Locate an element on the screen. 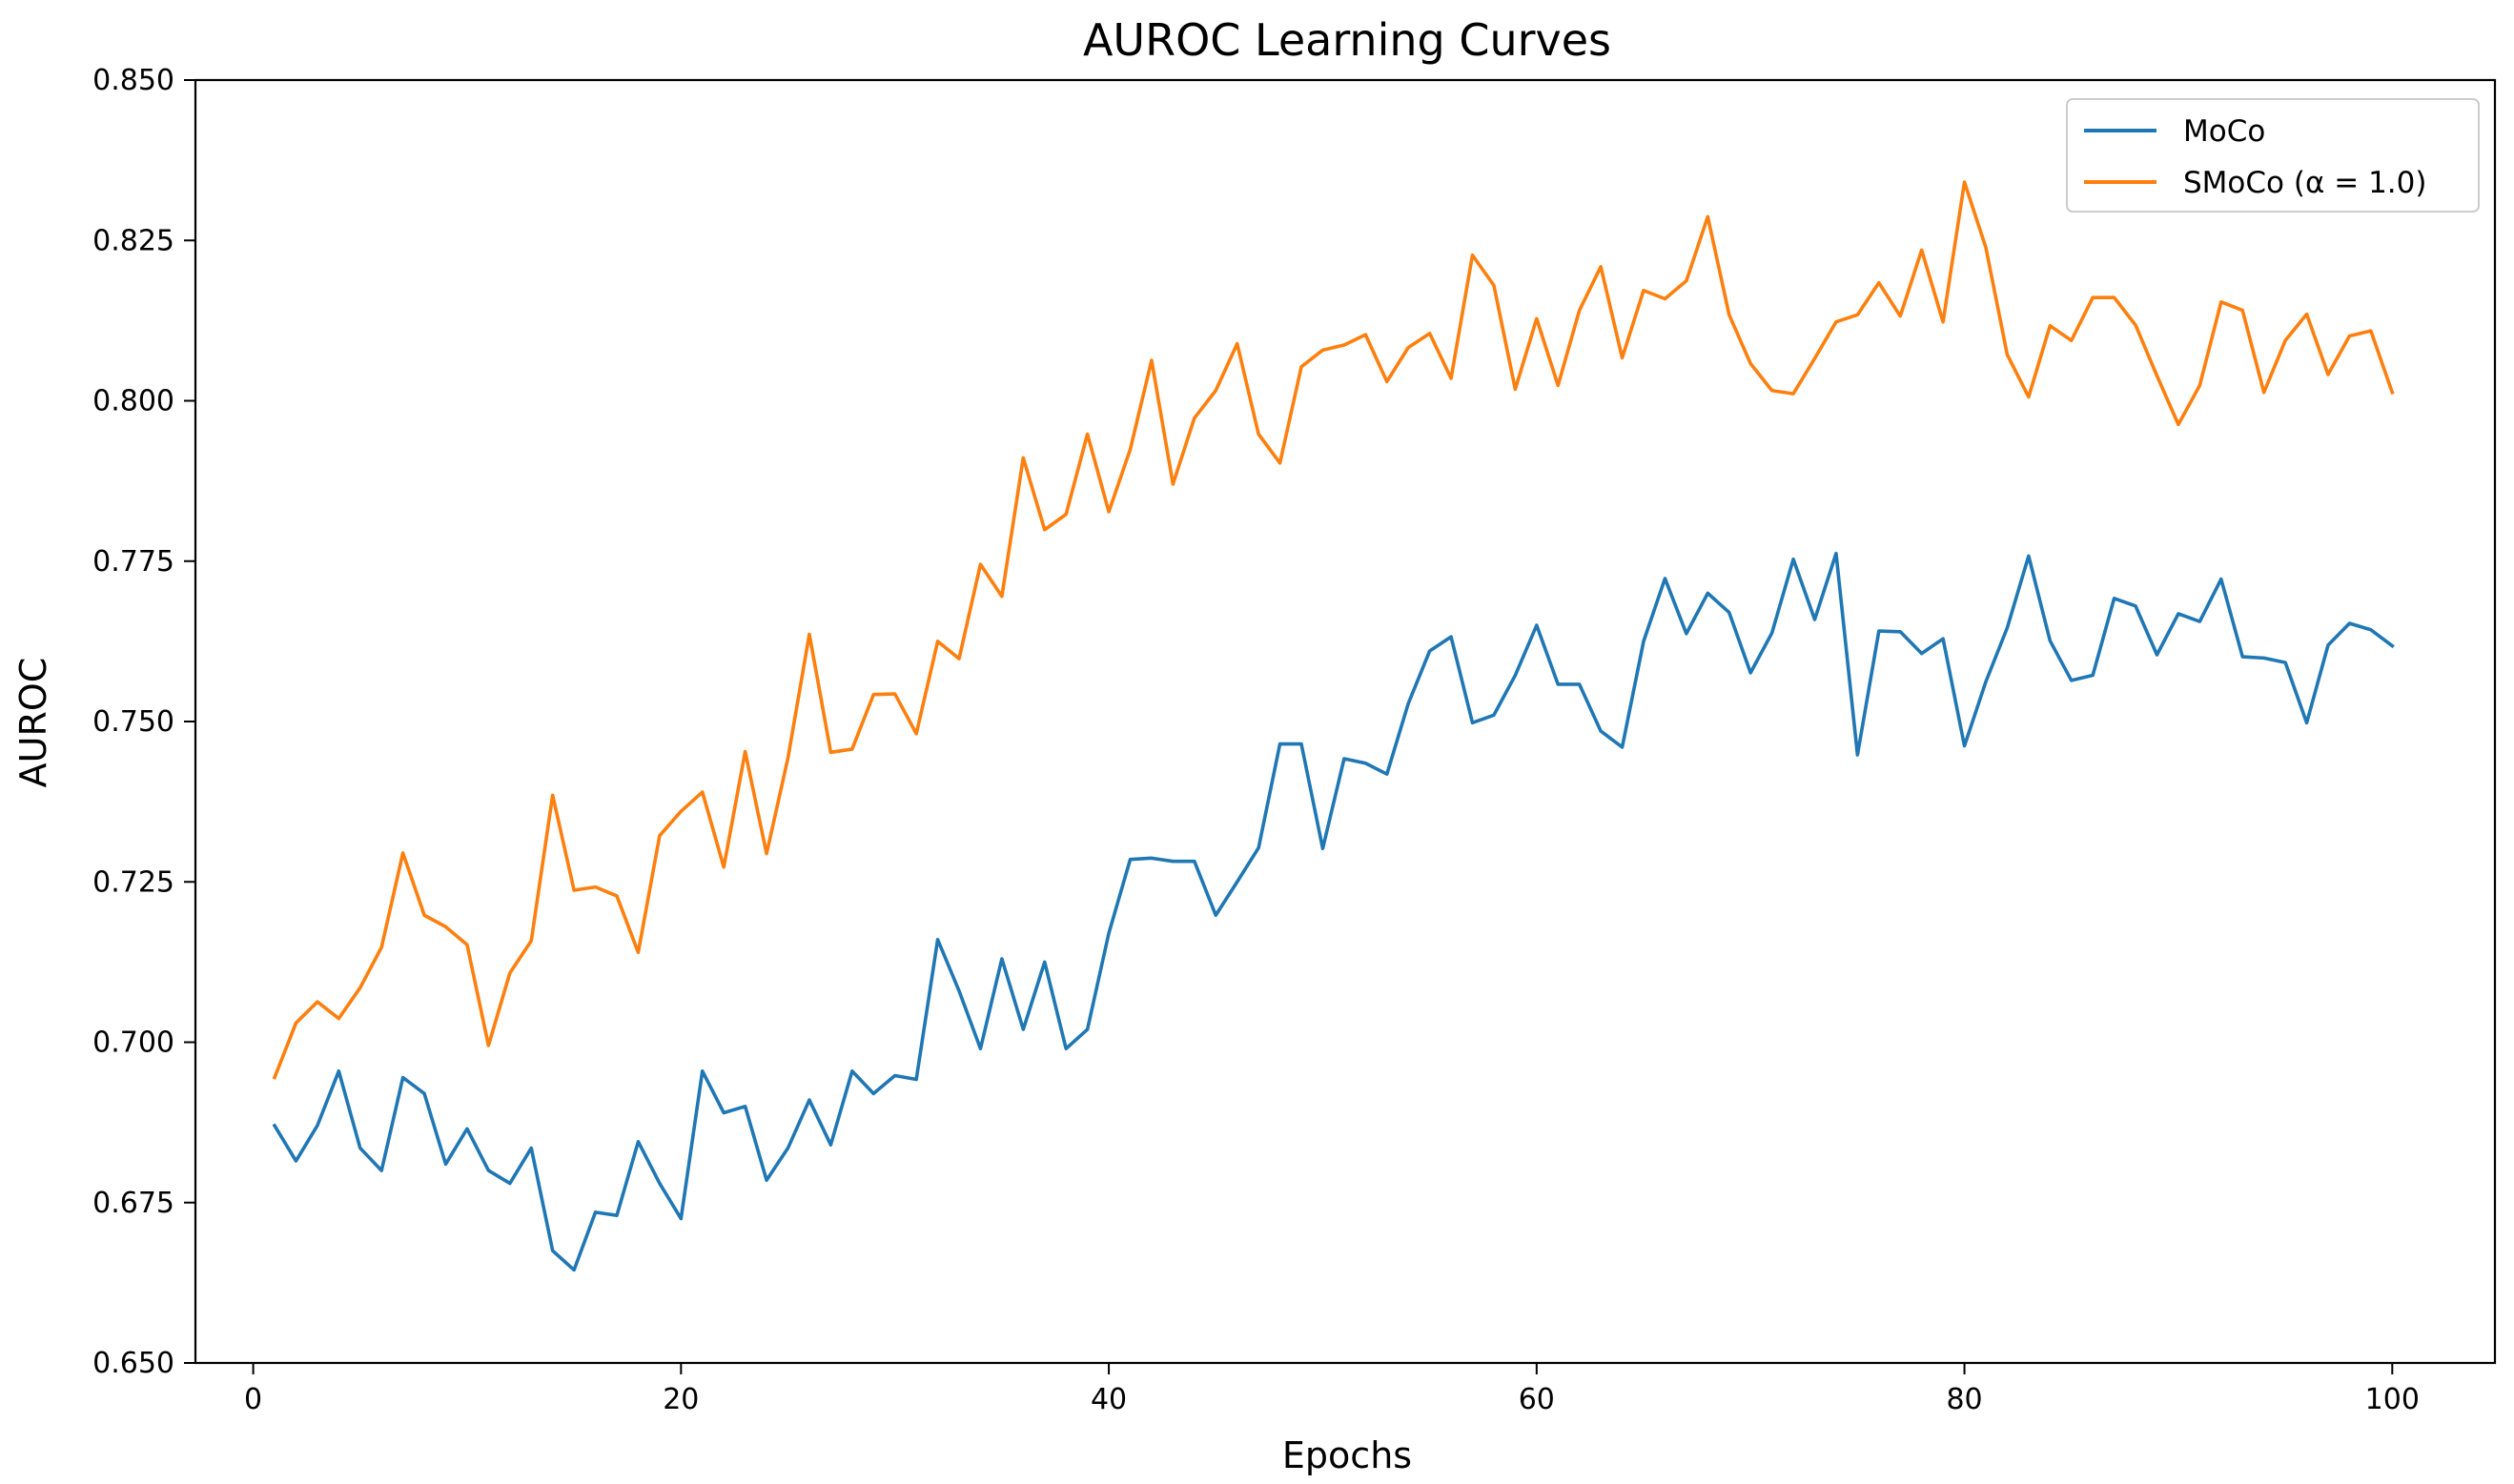 This screenshot has height=1484, width=2514. x-tick-label: 80 is located at coordinates (1964, 1399).